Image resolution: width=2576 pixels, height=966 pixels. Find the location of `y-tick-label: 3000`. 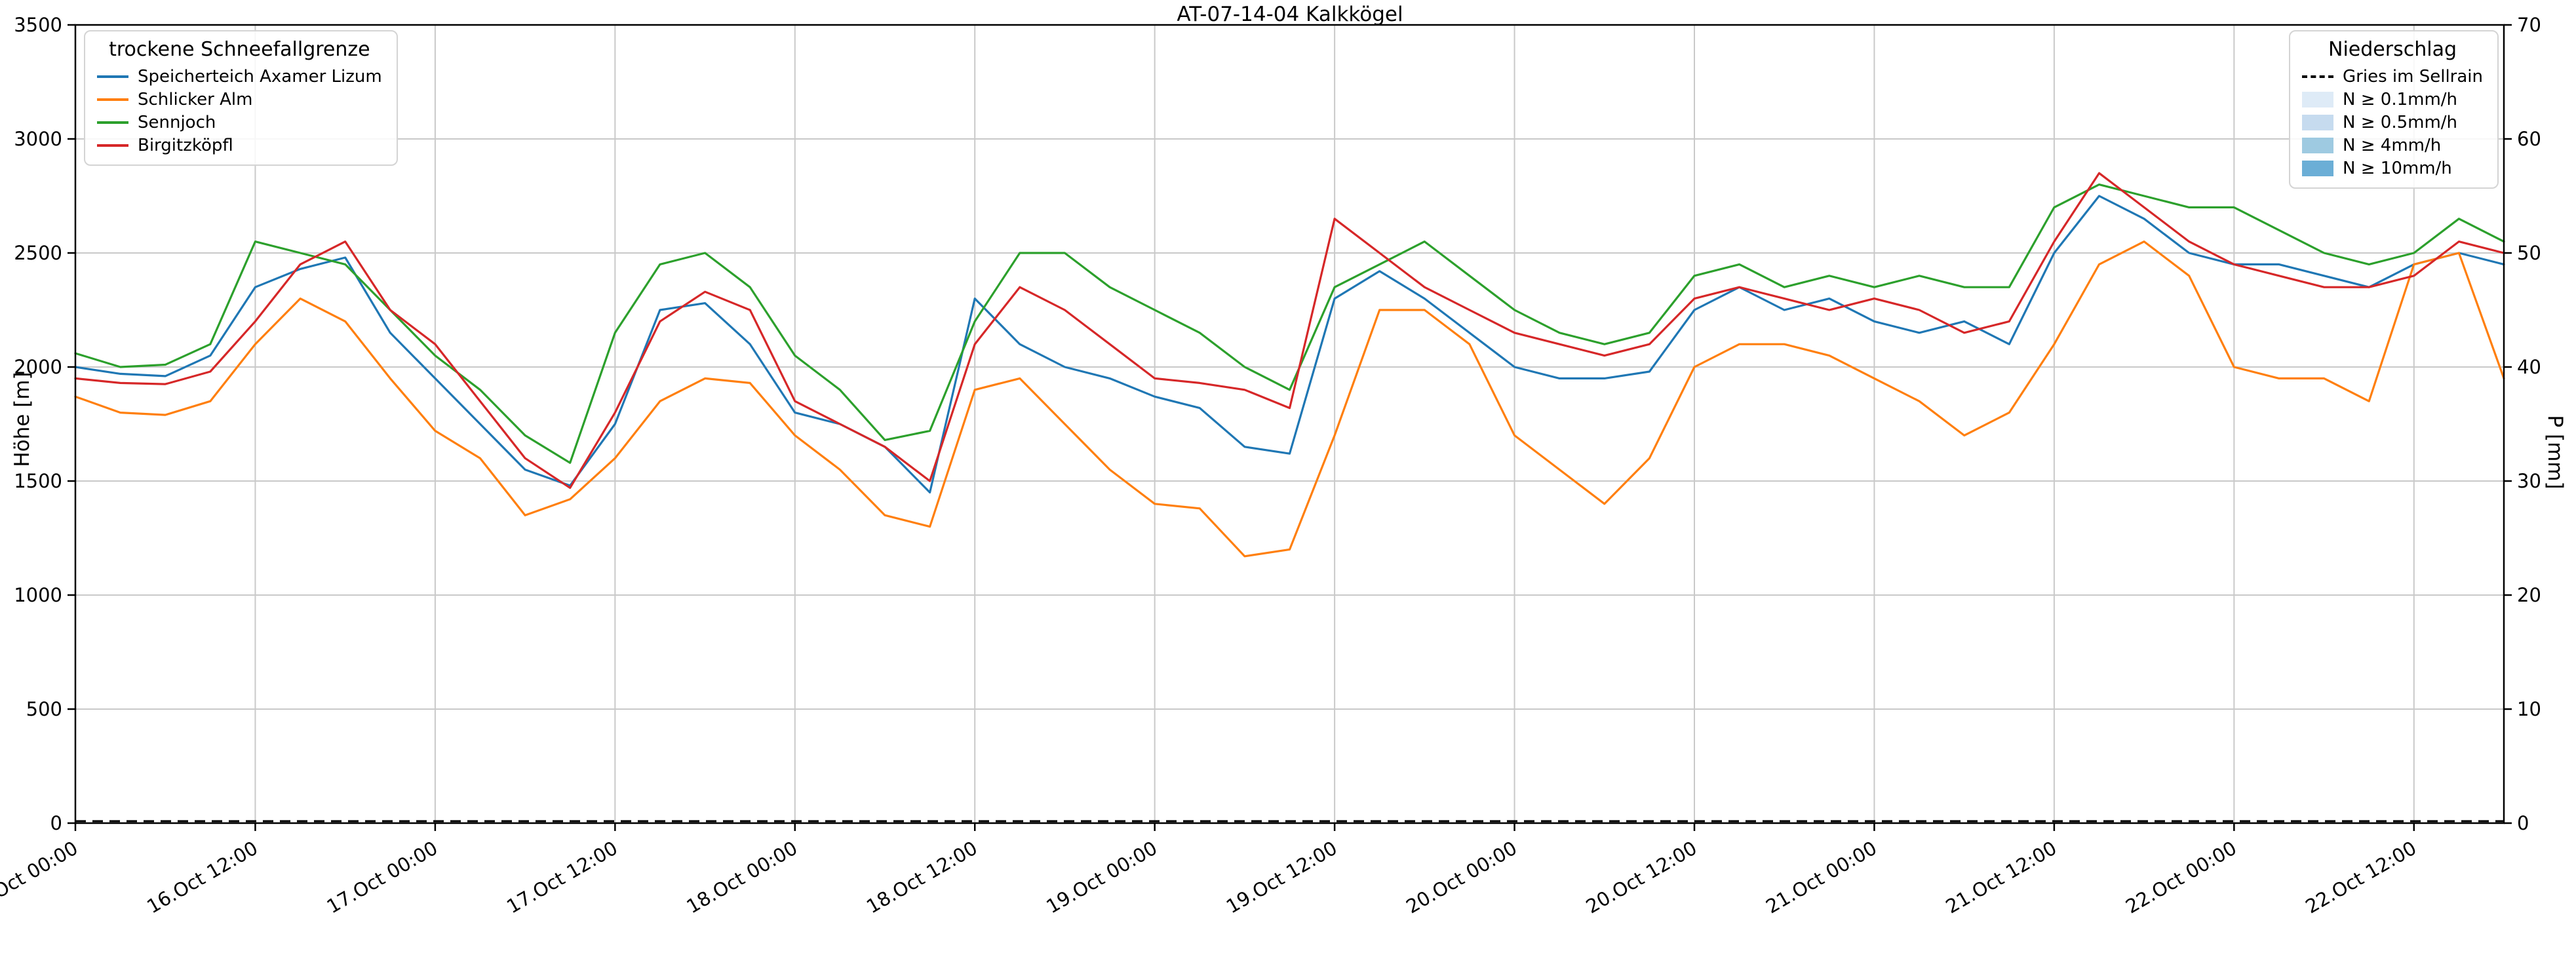

y-tick-label: 3000 is located at coordinates (38, 139).